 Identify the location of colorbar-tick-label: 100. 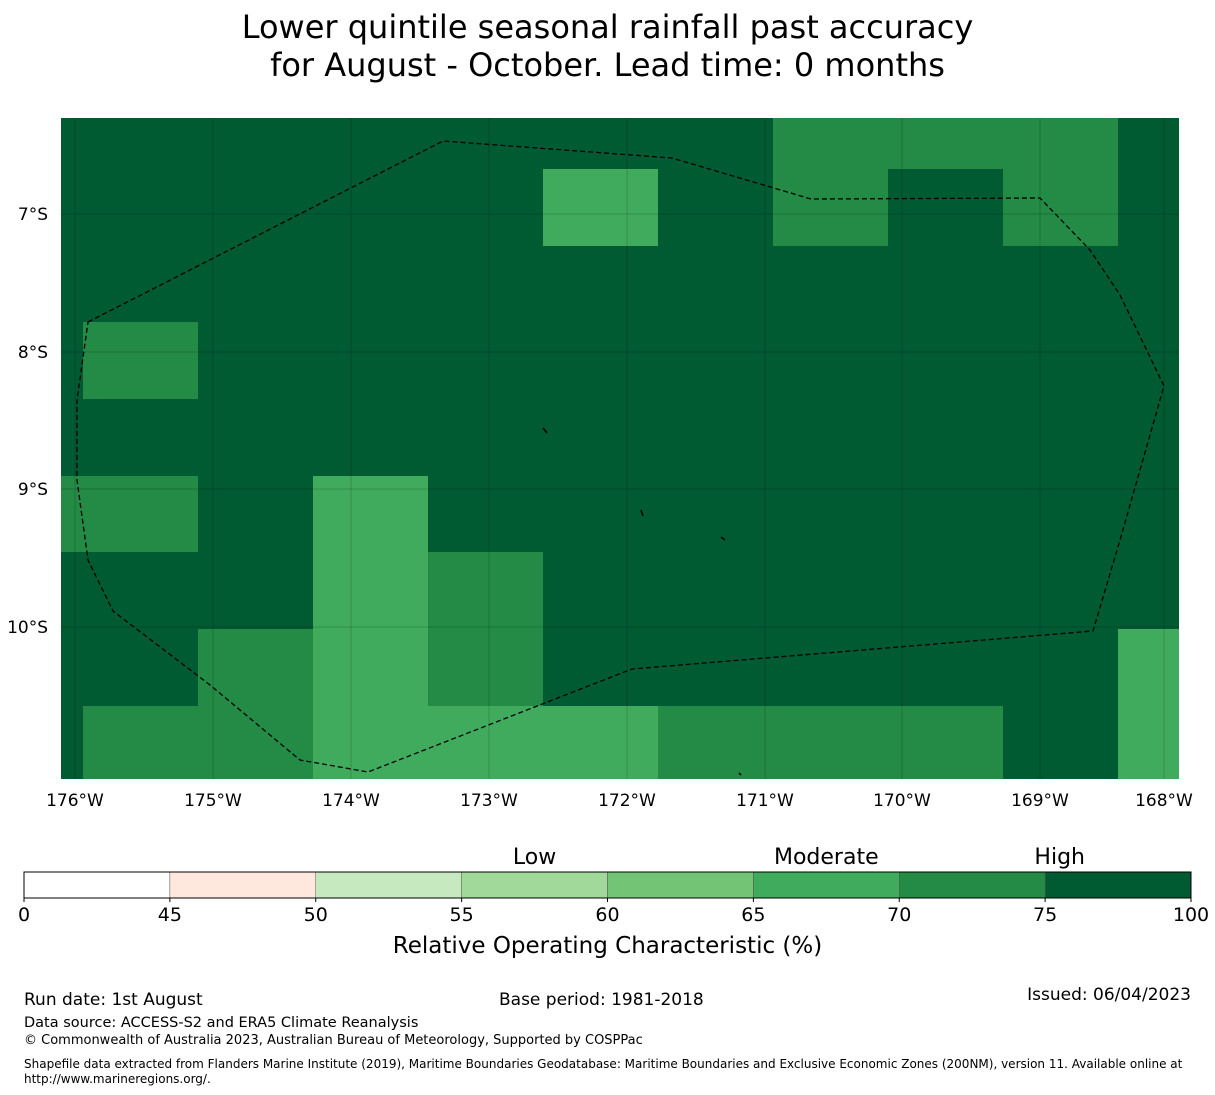
(1191, 915).